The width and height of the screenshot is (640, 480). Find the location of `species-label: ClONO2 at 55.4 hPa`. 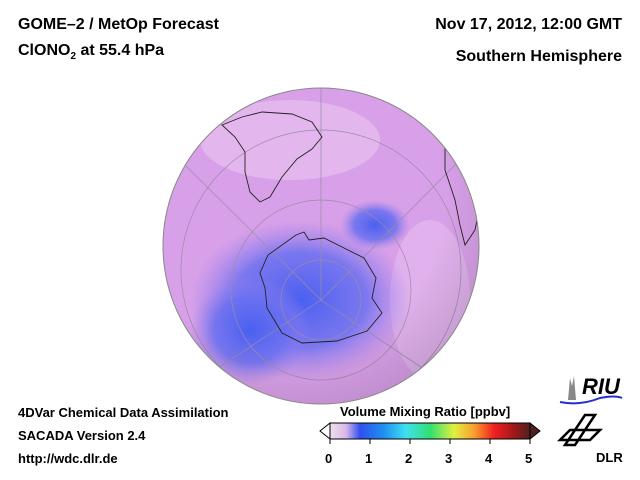

species-label: ClONO2 at 55.4 hPa is located at coordinates (91, 52).